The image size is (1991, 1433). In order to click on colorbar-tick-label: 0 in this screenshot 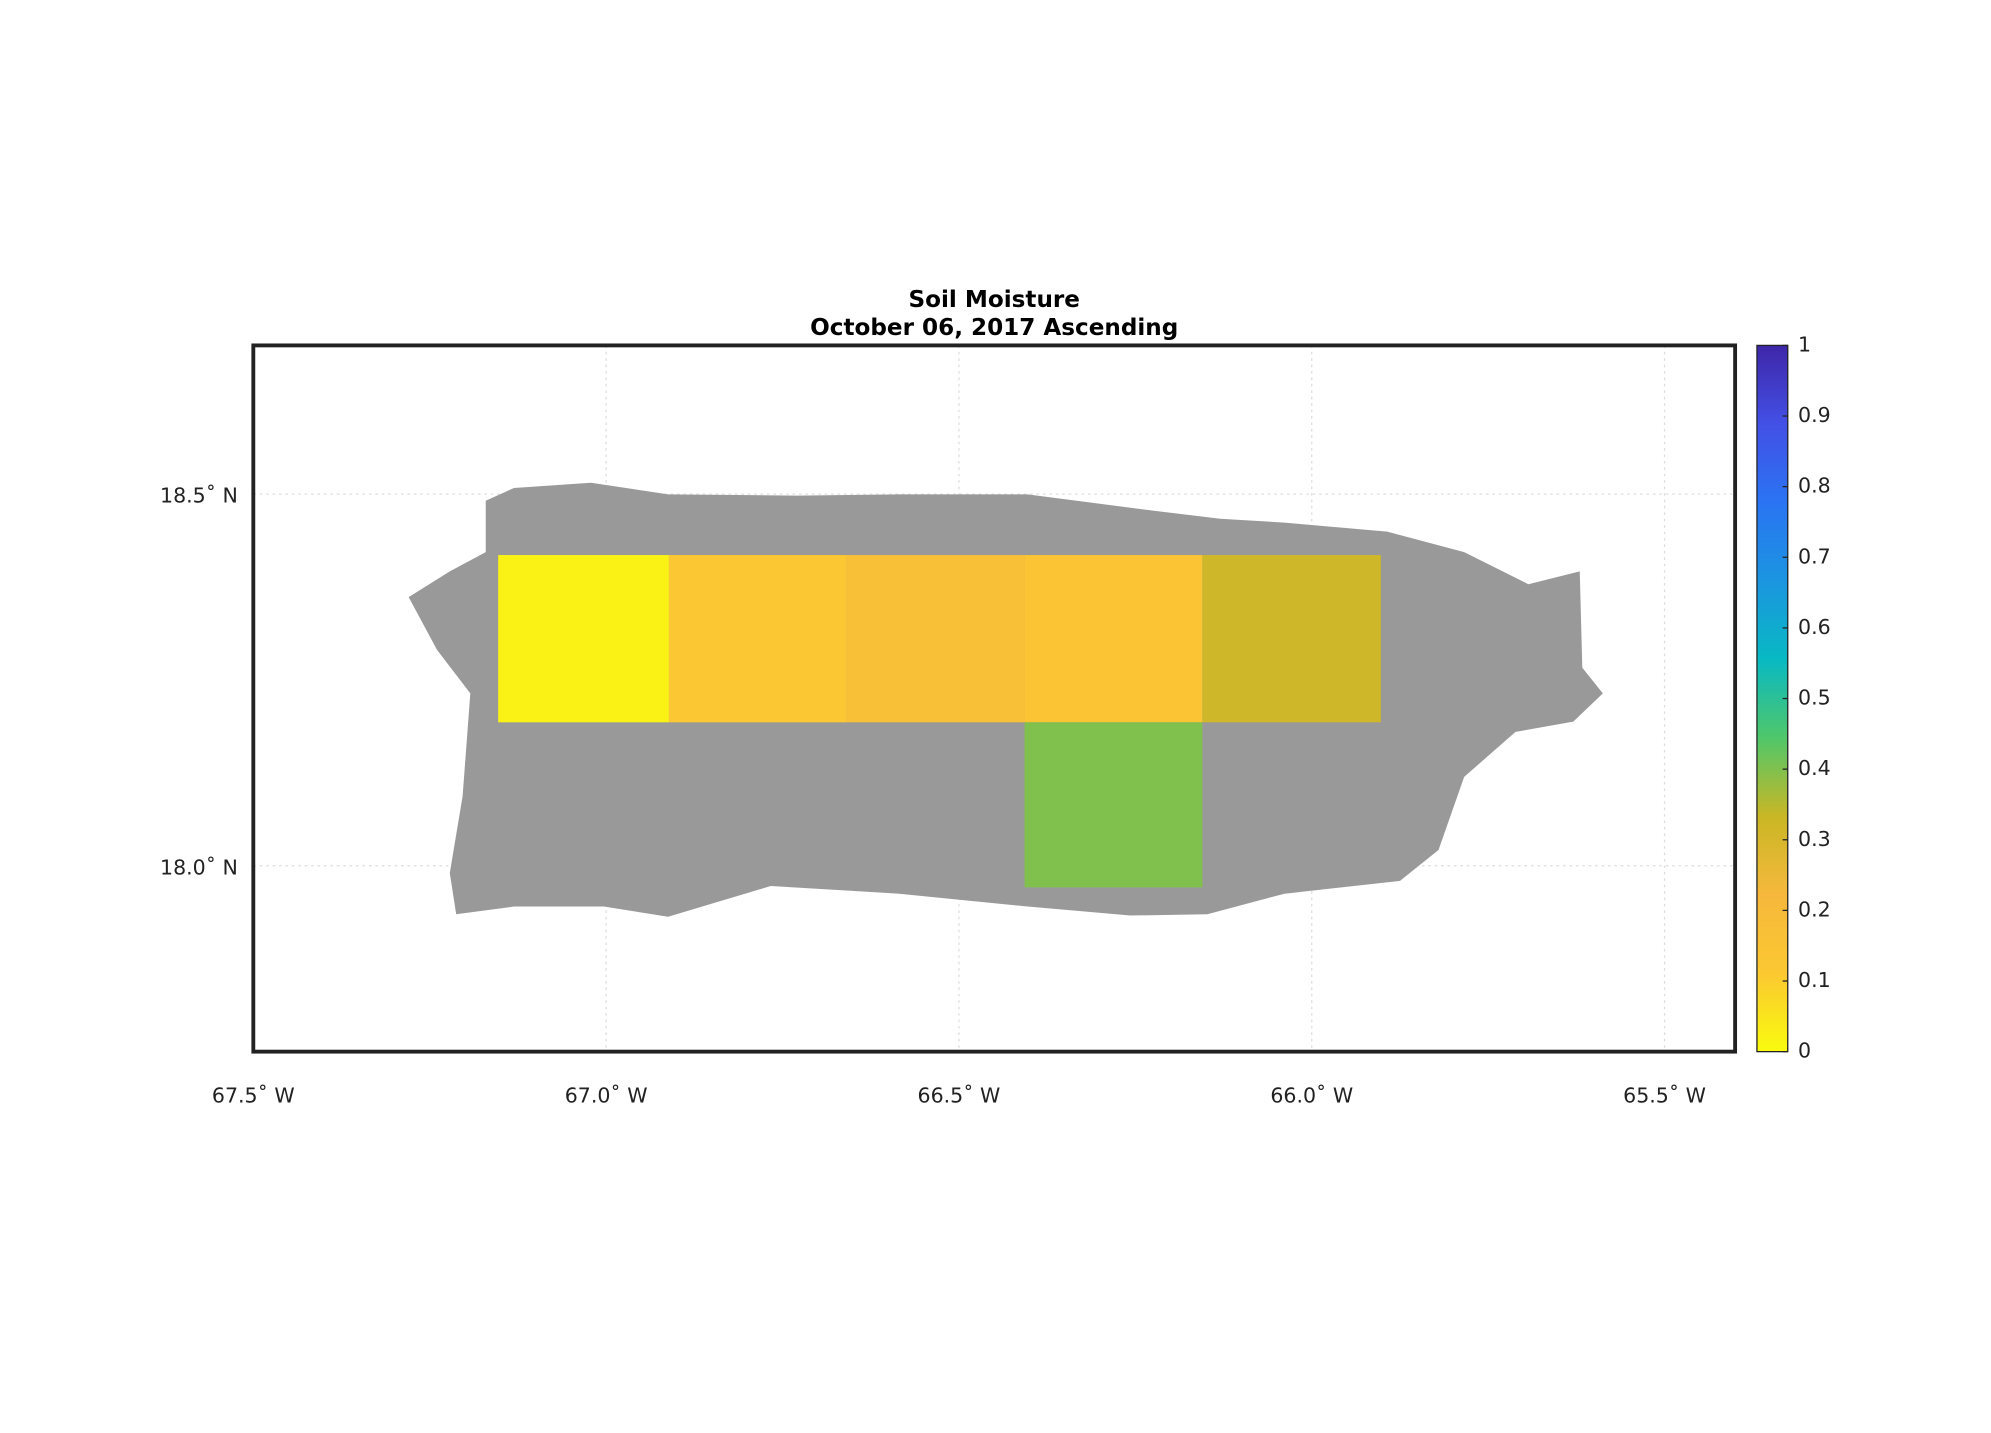, I will do `click(1804, 1051)`.